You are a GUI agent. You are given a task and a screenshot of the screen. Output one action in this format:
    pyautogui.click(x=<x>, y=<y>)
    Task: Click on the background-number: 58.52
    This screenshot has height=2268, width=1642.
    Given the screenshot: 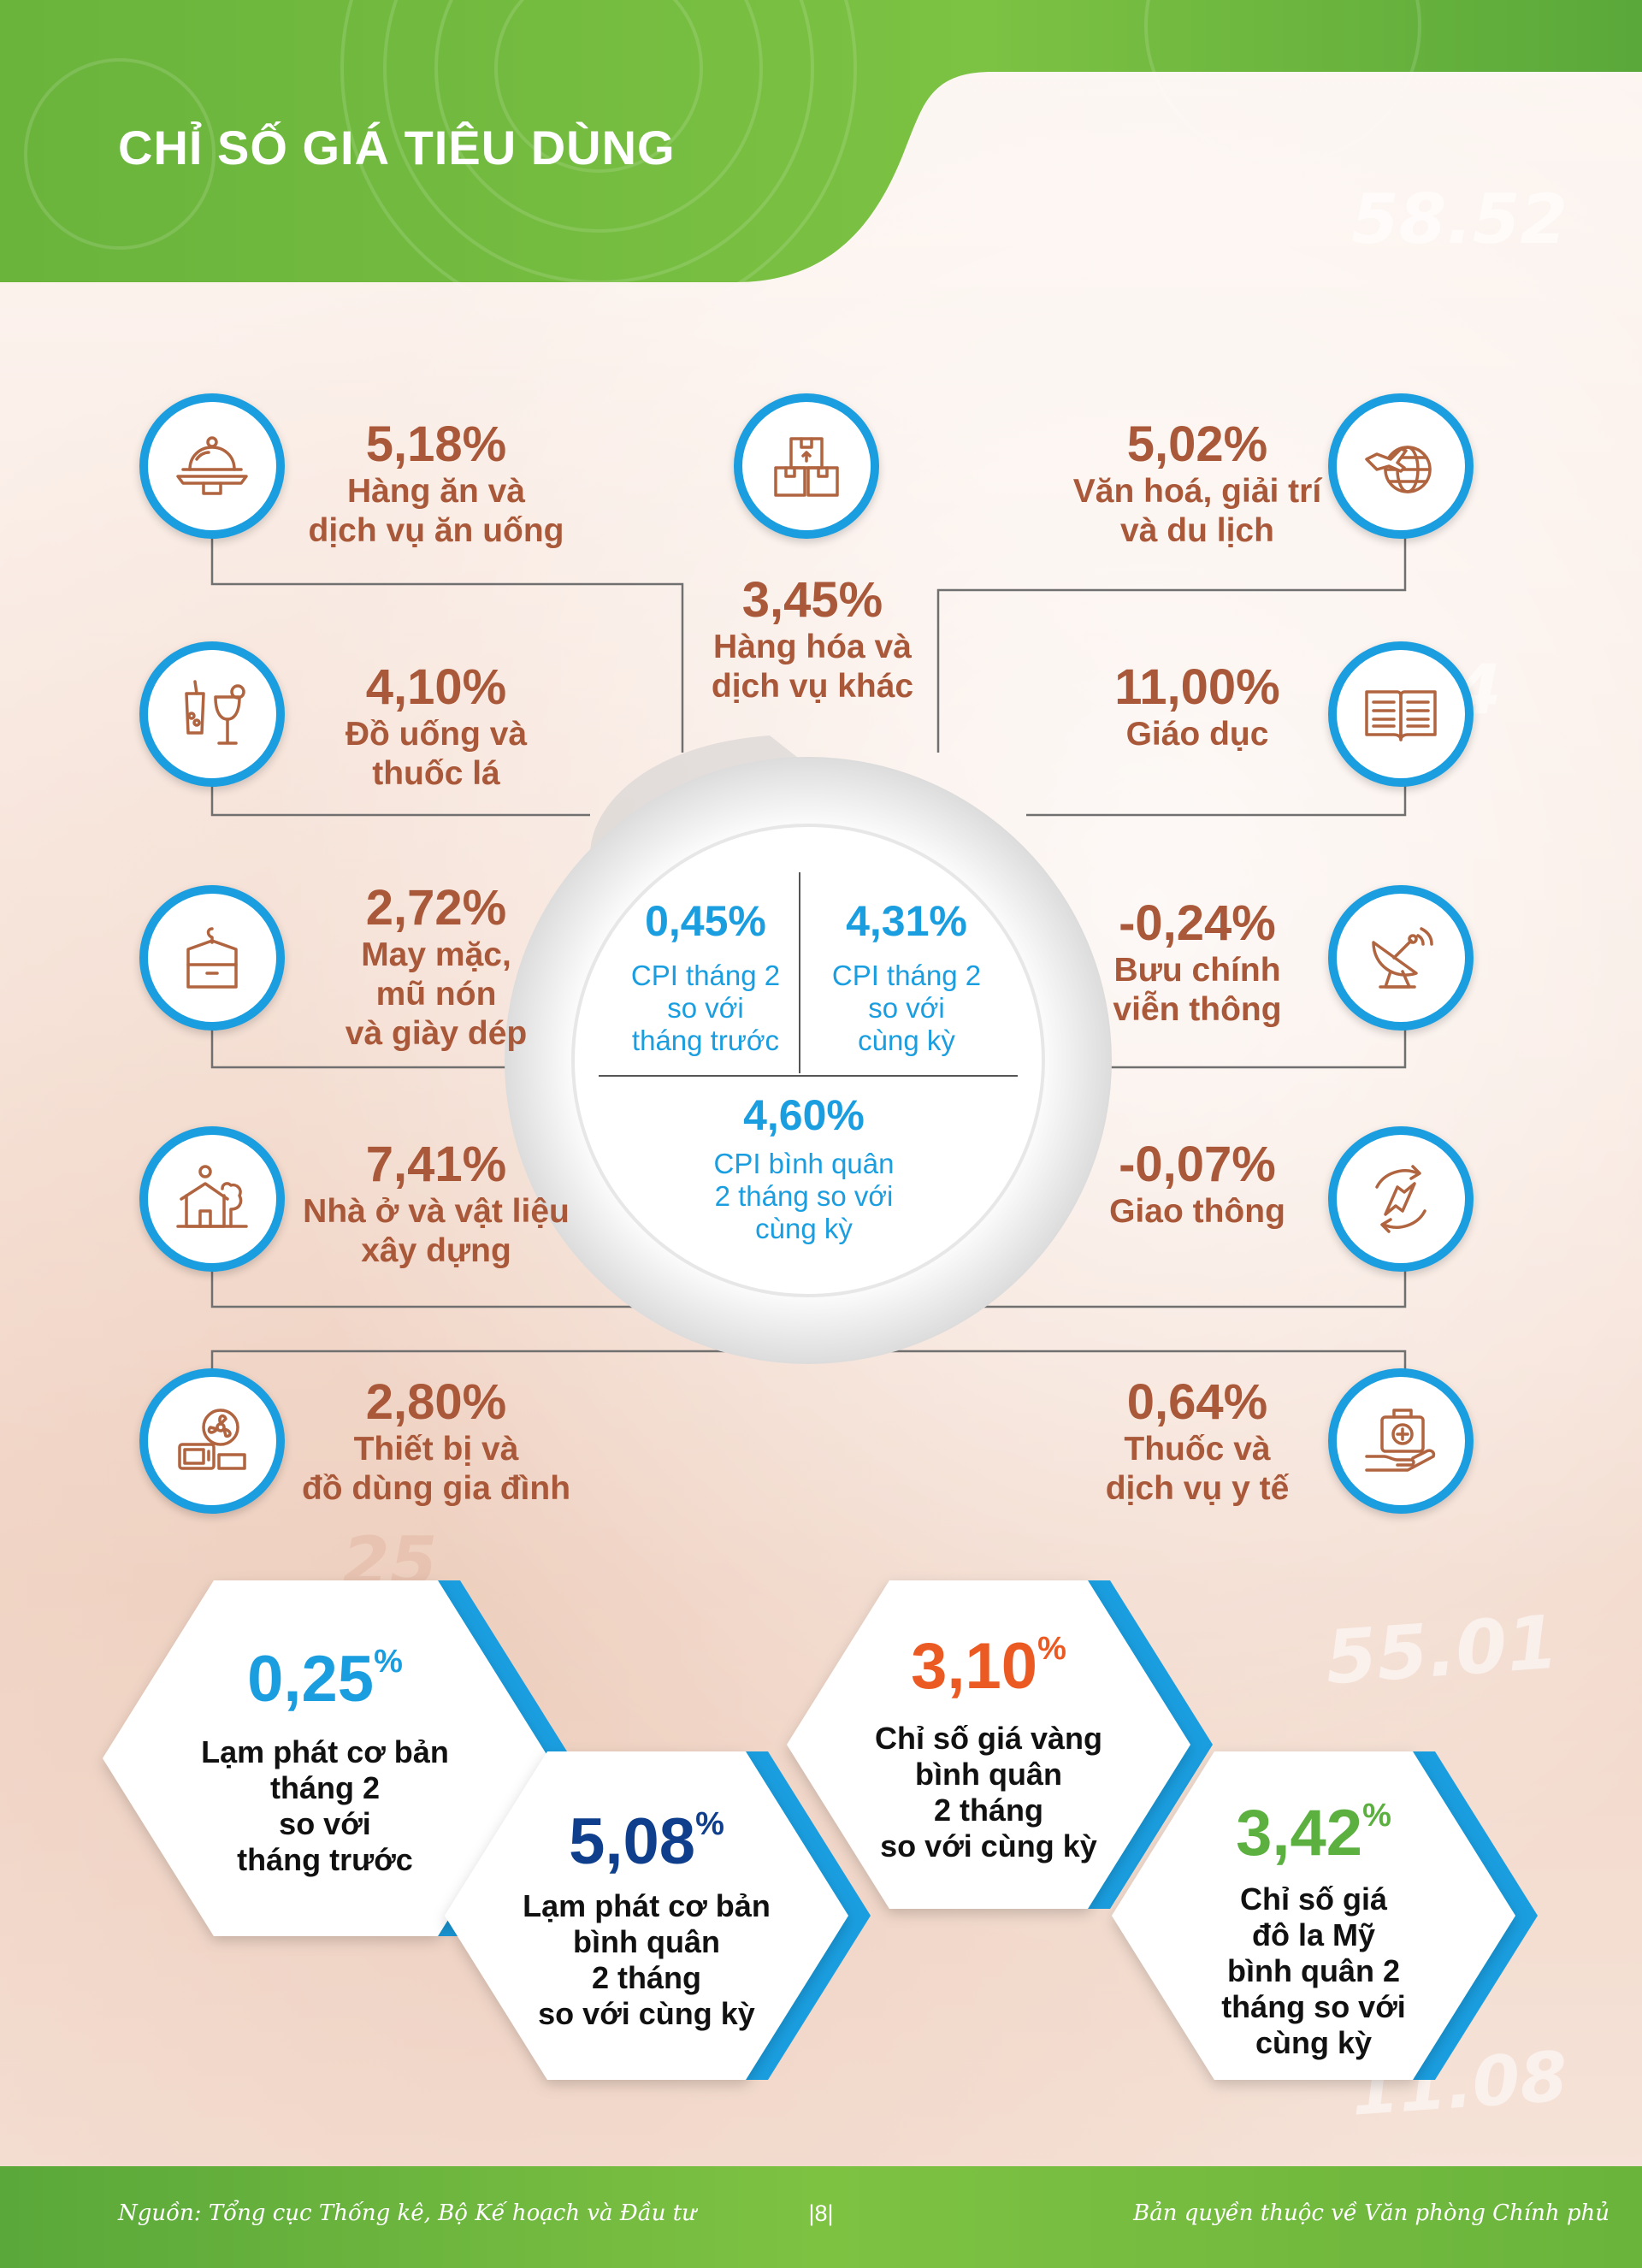 What is the action you would take?
    pyautogui.click(x=1459, y=219)
    